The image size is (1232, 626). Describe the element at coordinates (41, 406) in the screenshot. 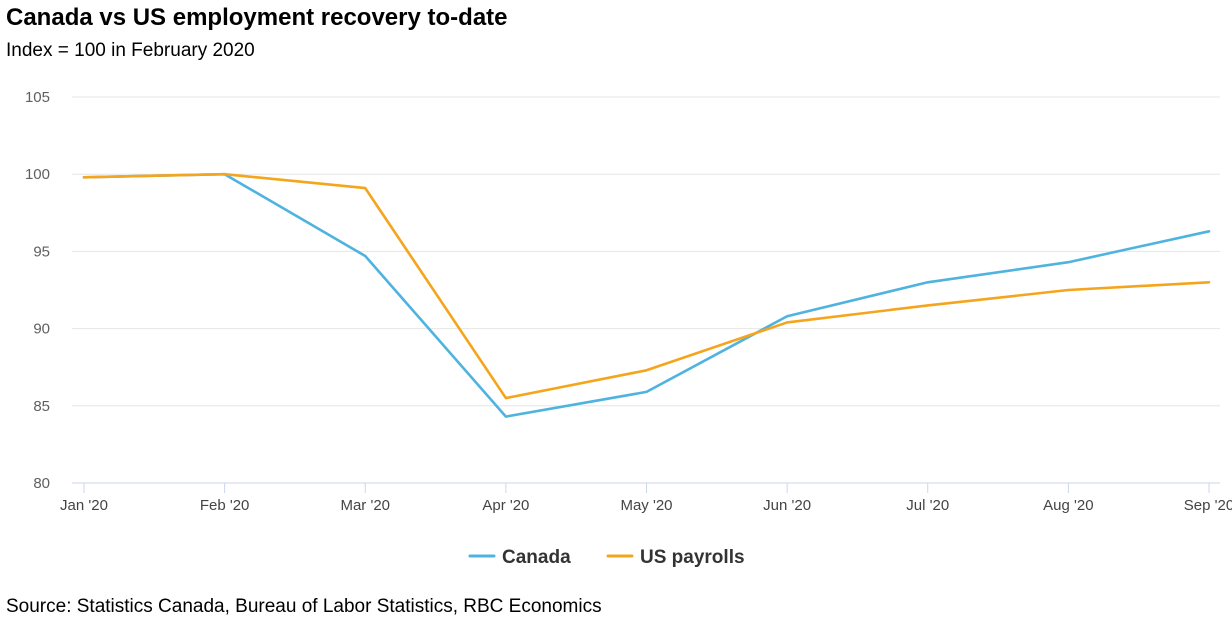

I see `y-tick-label: 85` at that location.